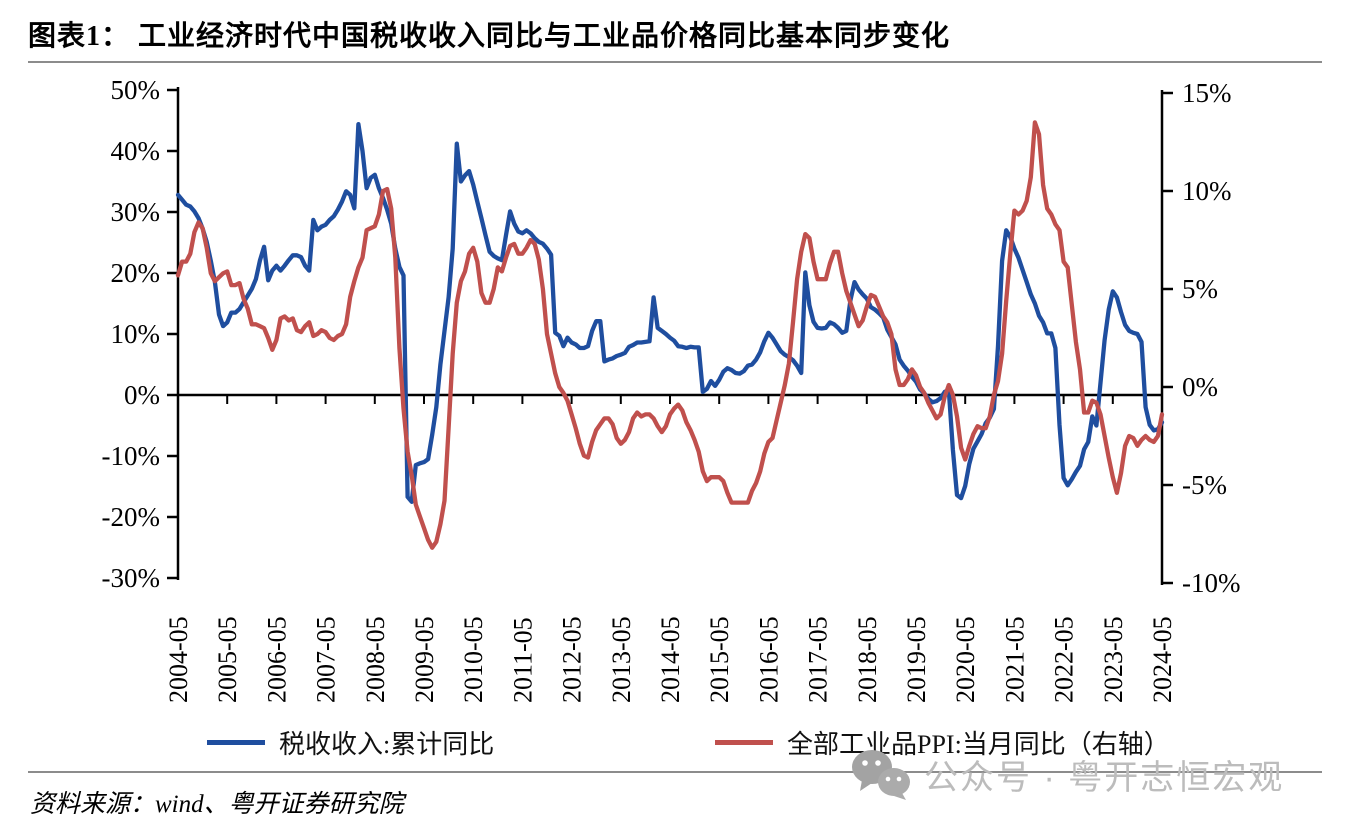 The width and height of the screenshot is (1350, 836). Describe the element at coordinates (131, 517) in the screenshot. I see `left-axis-tick-label: -20%` at that location.